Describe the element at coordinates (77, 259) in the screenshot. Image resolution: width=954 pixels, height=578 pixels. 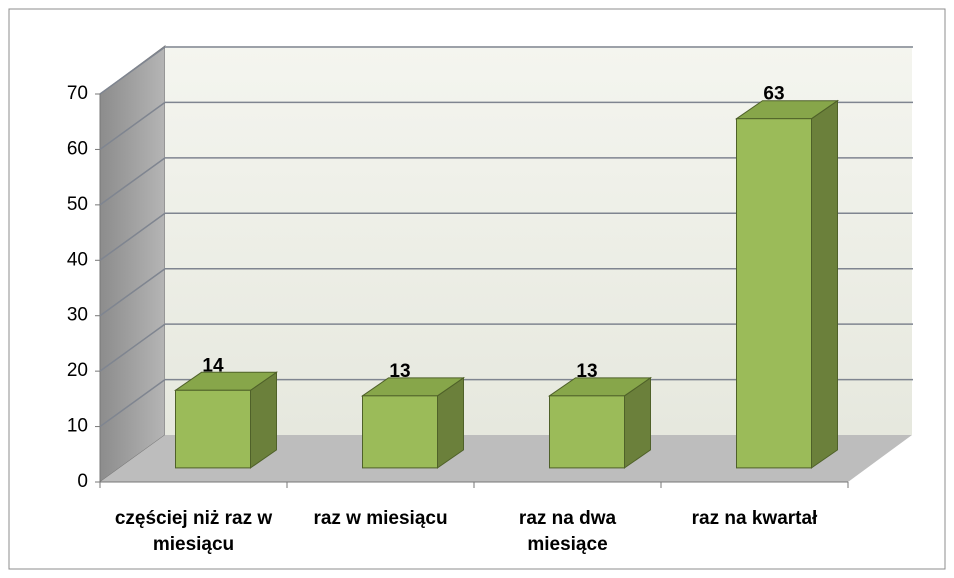
I see `y-tick-label: 40` at that location.